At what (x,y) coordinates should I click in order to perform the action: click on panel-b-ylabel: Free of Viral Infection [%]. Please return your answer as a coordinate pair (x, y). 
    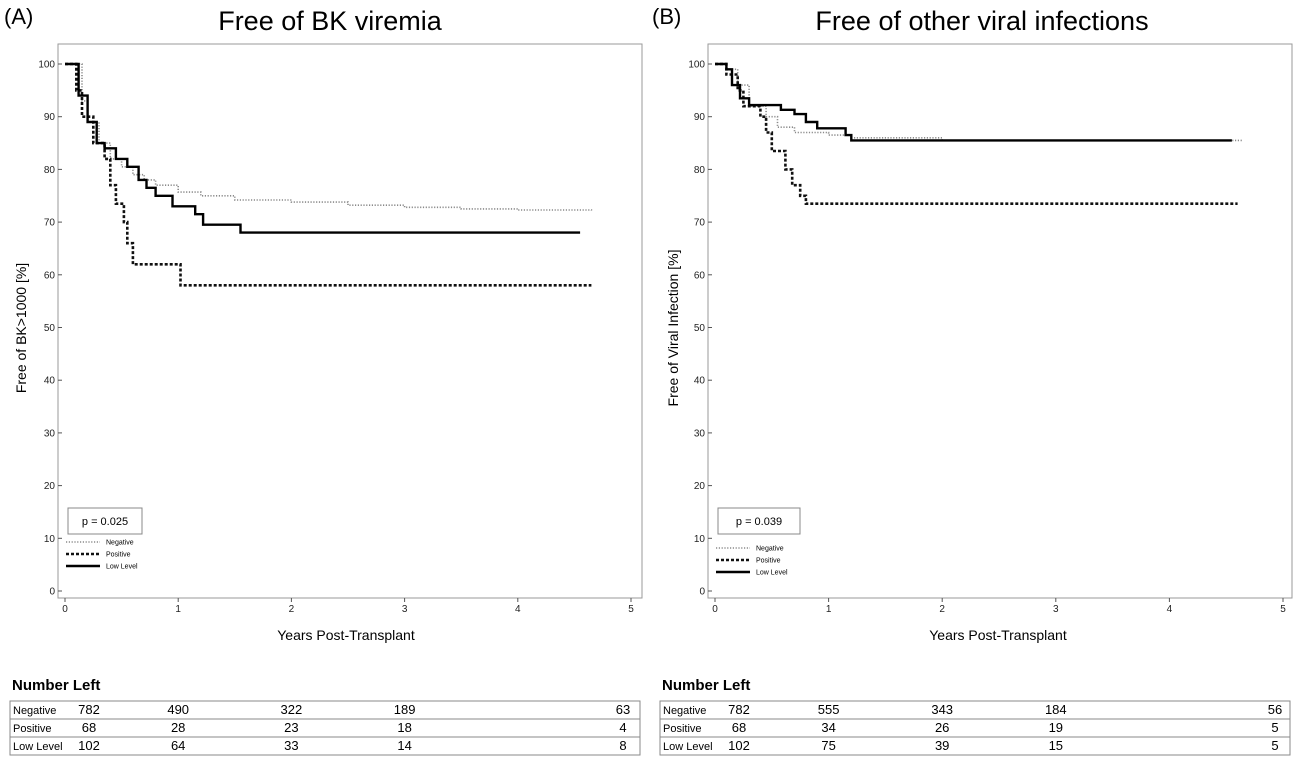
    Looking at the image, I should click on (673, 328).